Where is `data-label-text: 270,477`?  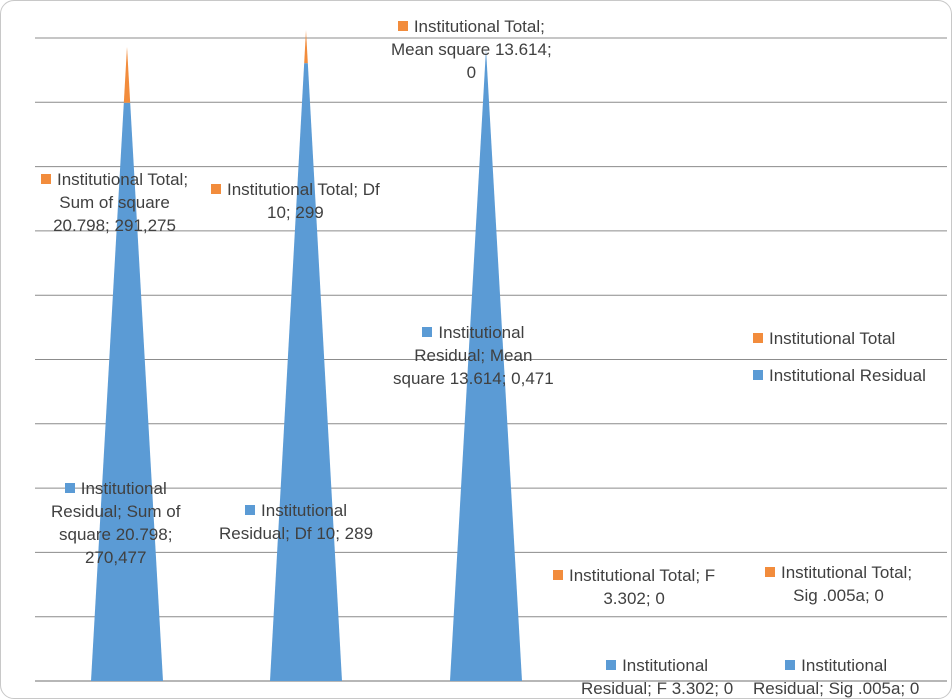 data-label-text: 270,477 is located at coordinates (116, 557).